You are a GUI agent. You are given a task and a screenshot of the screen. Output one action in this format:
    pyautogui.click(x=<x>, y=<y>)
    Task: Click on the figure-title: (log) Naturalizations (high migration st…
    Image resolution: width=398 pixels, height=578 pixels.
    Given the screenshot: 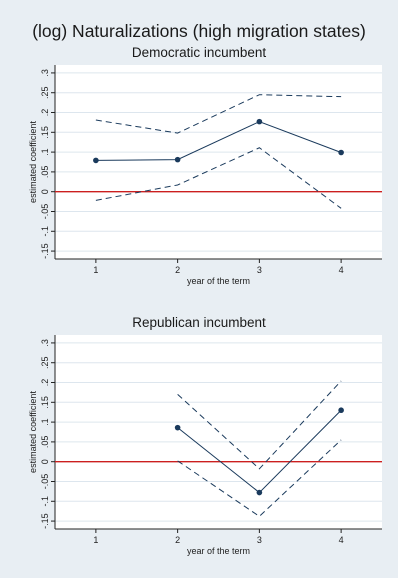 What is the action you would take?
    pyautogui.click(x=199, y=31)
    